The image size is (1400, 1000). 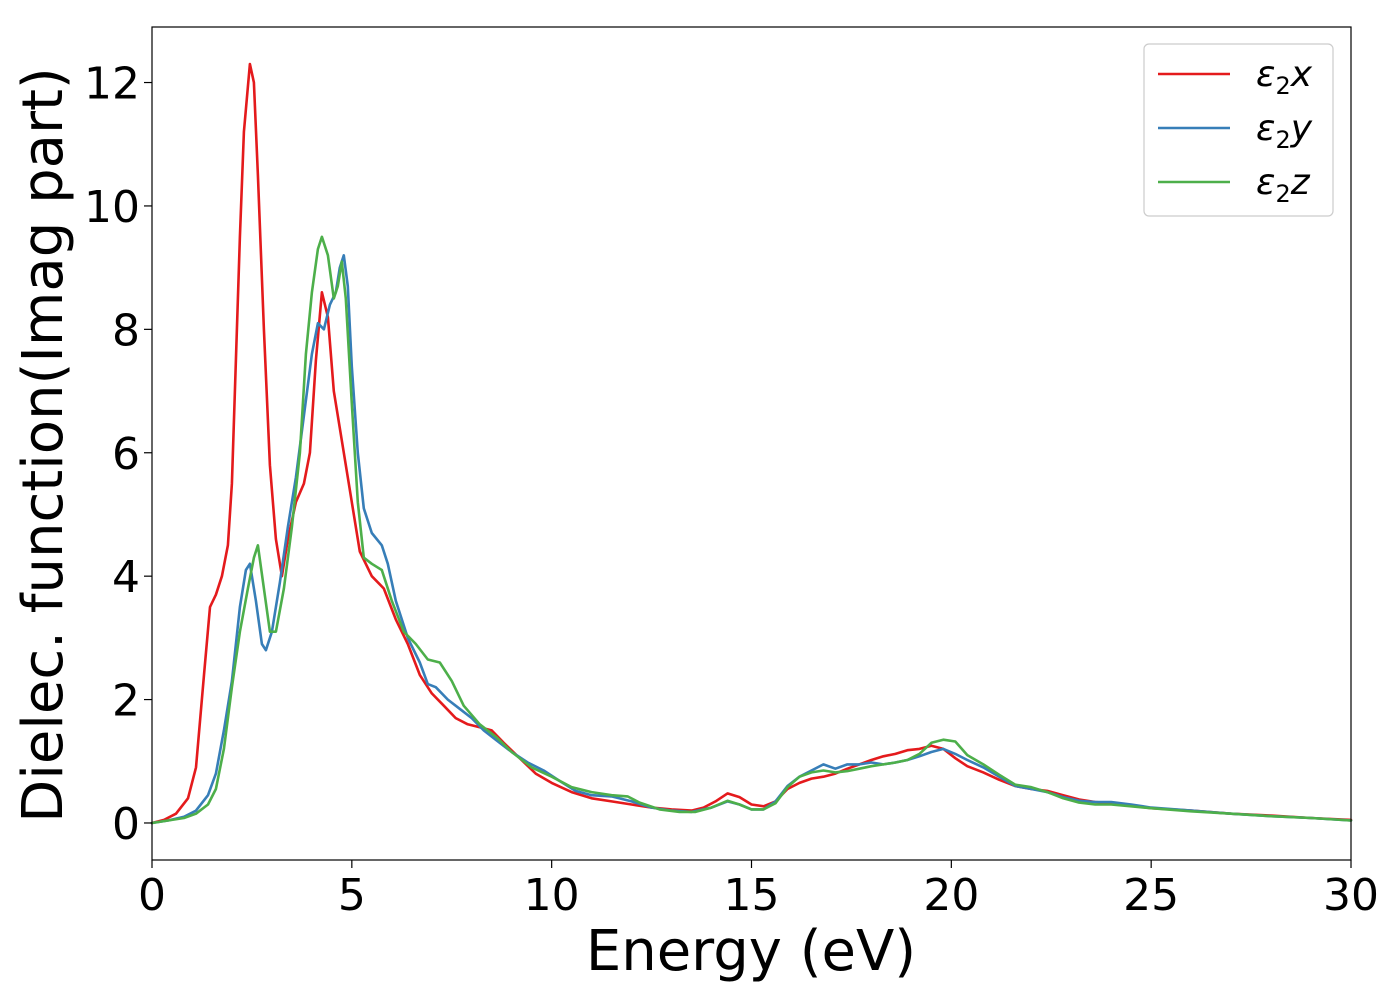 I want to click on legend: ε2x ε2y ε2z, so click(x=1238, y=130).